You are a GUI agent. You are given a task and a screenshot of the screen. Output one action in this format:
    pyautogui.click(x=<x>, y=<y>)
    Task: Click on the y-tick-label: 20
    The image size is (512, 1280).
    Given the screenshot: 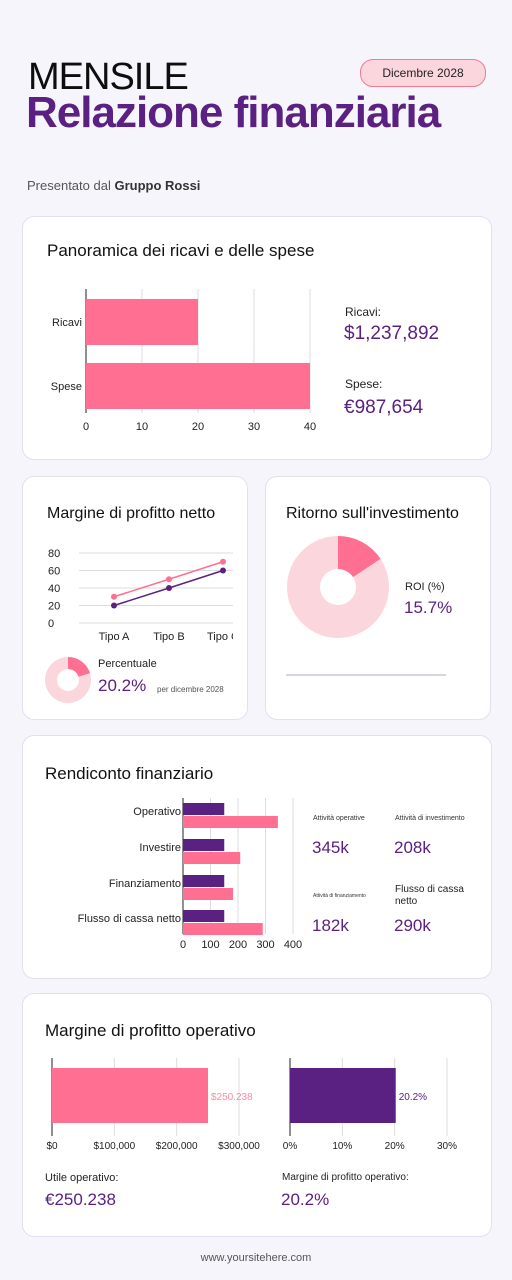 What is the action you would take?
    pyautogui.click(x=54, y=607)
    